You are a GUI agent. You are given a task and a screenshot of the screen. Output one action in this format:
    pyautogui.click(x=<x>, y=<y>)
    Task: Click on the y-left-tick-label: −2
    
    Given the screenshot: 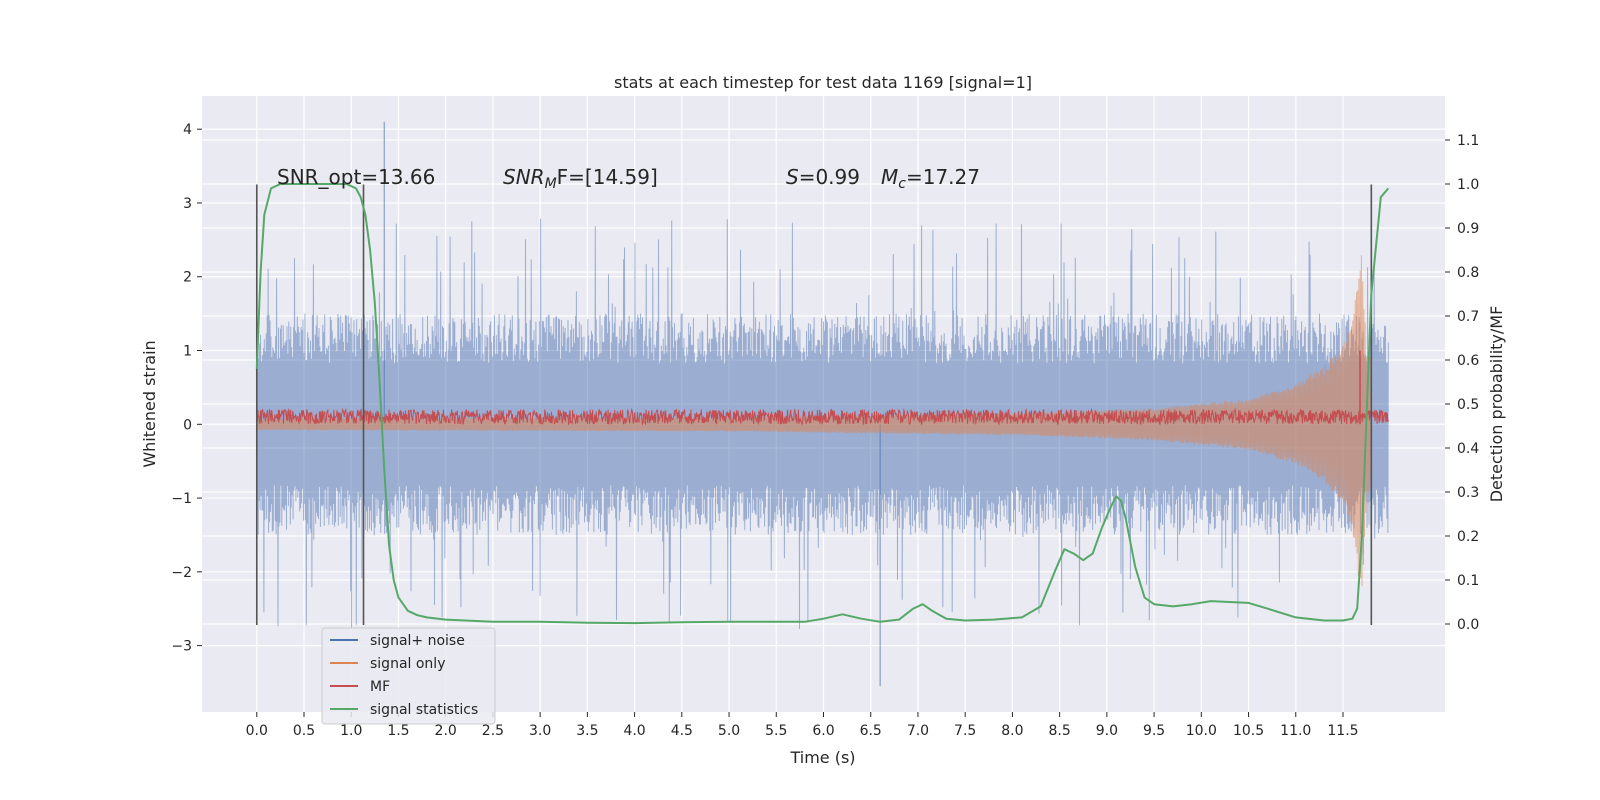 What is the action you would take?
    pyautogui.click(x=181, y=573)
    